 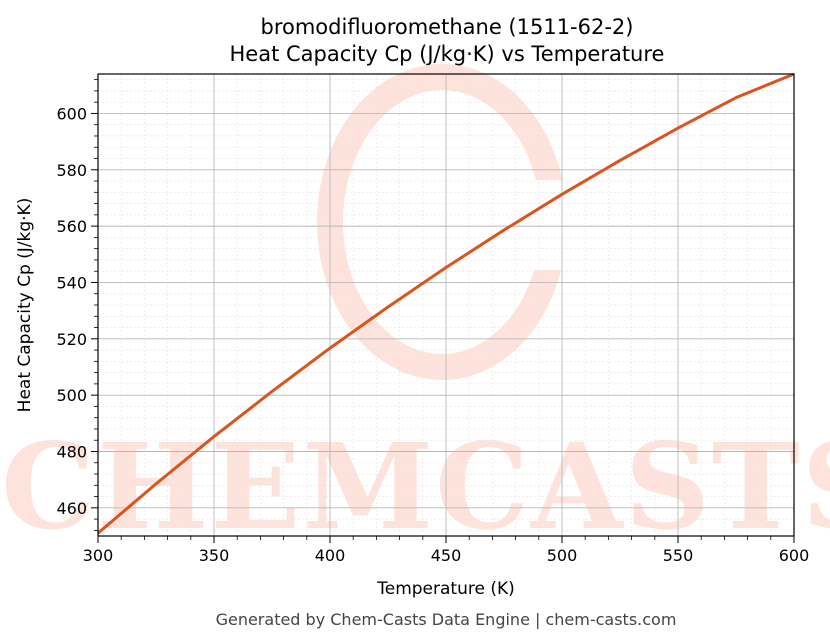 I want to click on y-tick-label: 560, so click(x=71, y=226).